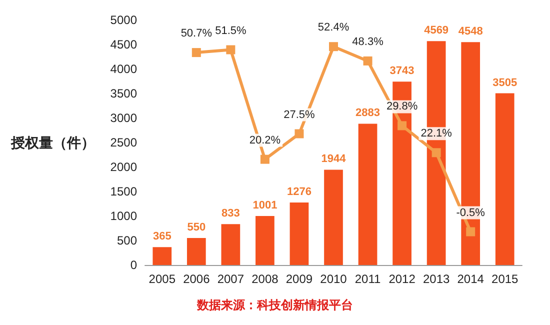  I want to click on y-tick-label: 1500, so click(124, 191).